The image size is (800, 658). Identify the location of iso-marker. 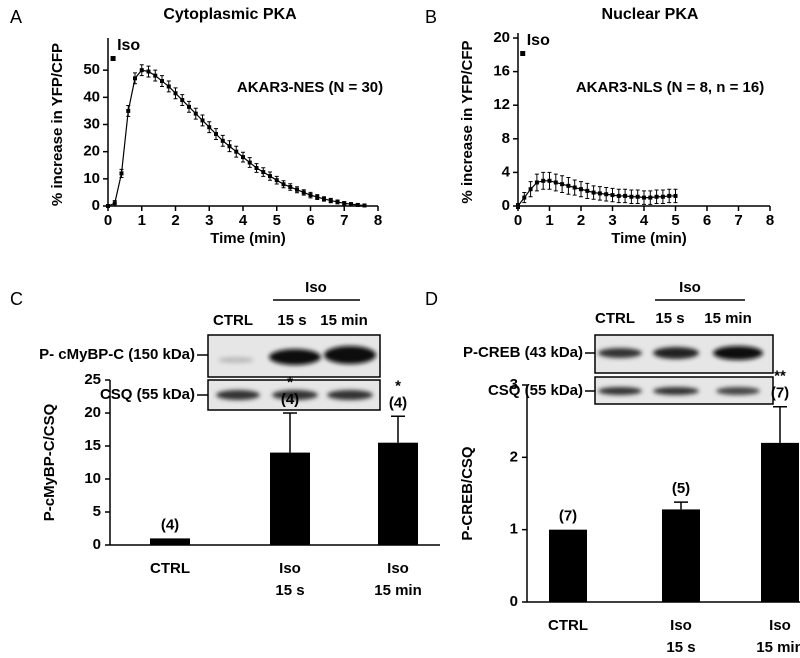
(523, 53).